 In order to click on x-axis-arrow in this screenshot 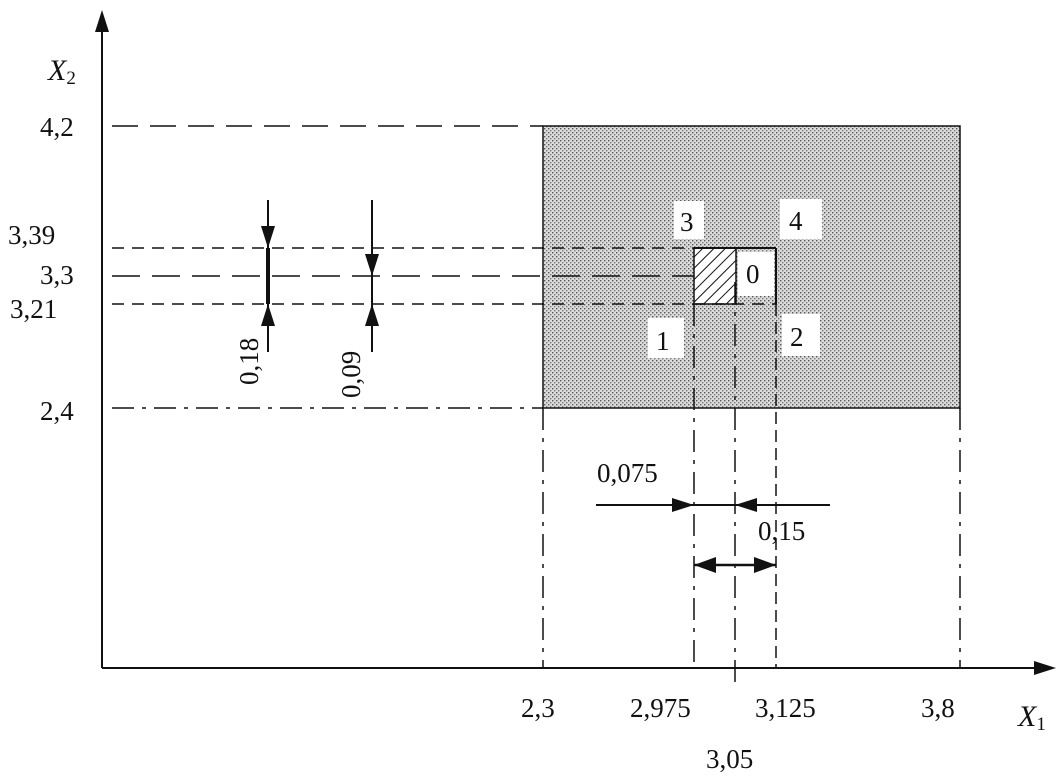, I will do `click(1045, 668)`.